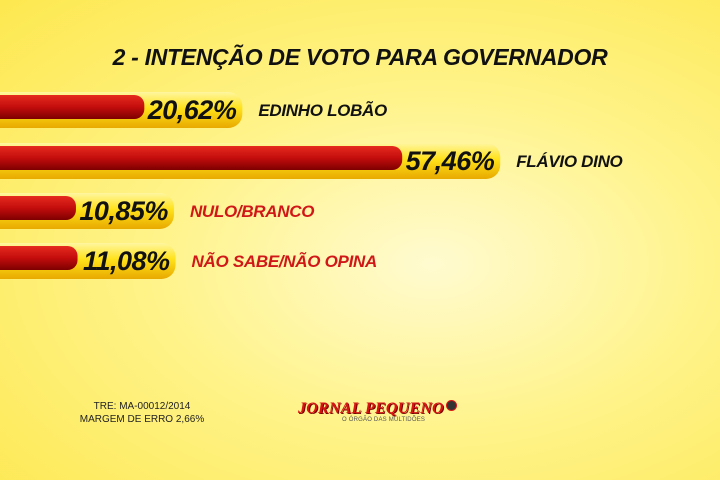 The width and height of the screenshot is (720, 480). I want to click on bar-category-label-0: EDINHO LOBÃO, so click(322, 110).